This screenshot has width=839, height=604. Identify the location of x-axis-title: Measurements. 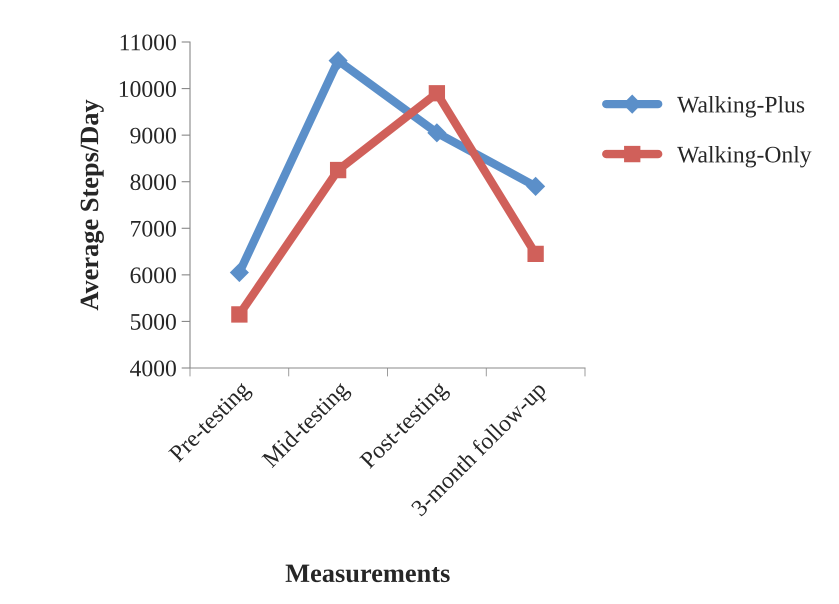
(368, 573).